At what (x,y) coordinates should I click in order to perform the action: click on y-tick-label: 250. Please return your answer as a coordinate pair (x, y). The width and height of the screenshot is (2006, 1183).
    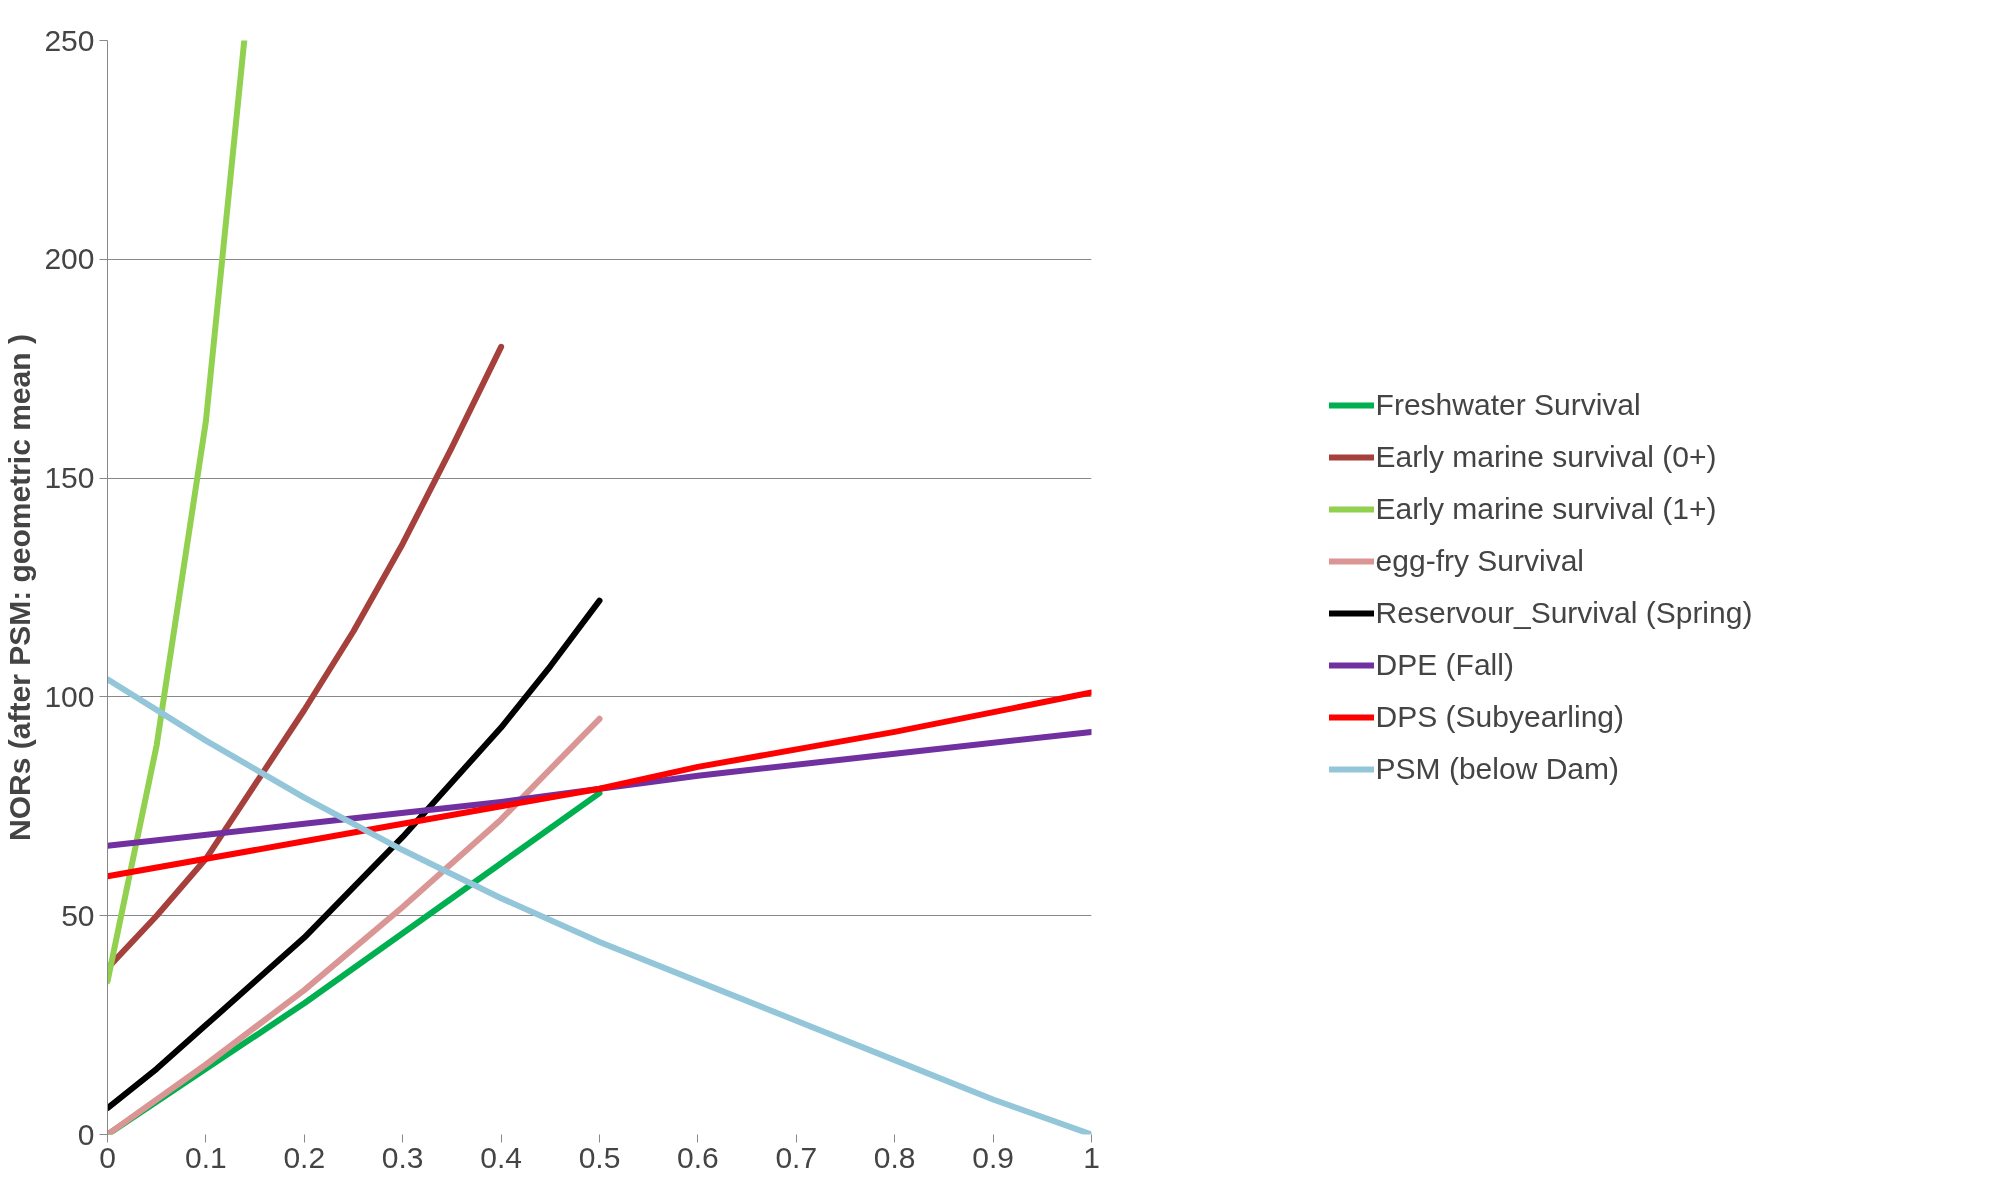
    Looking at the image, I should click on (69, 40).